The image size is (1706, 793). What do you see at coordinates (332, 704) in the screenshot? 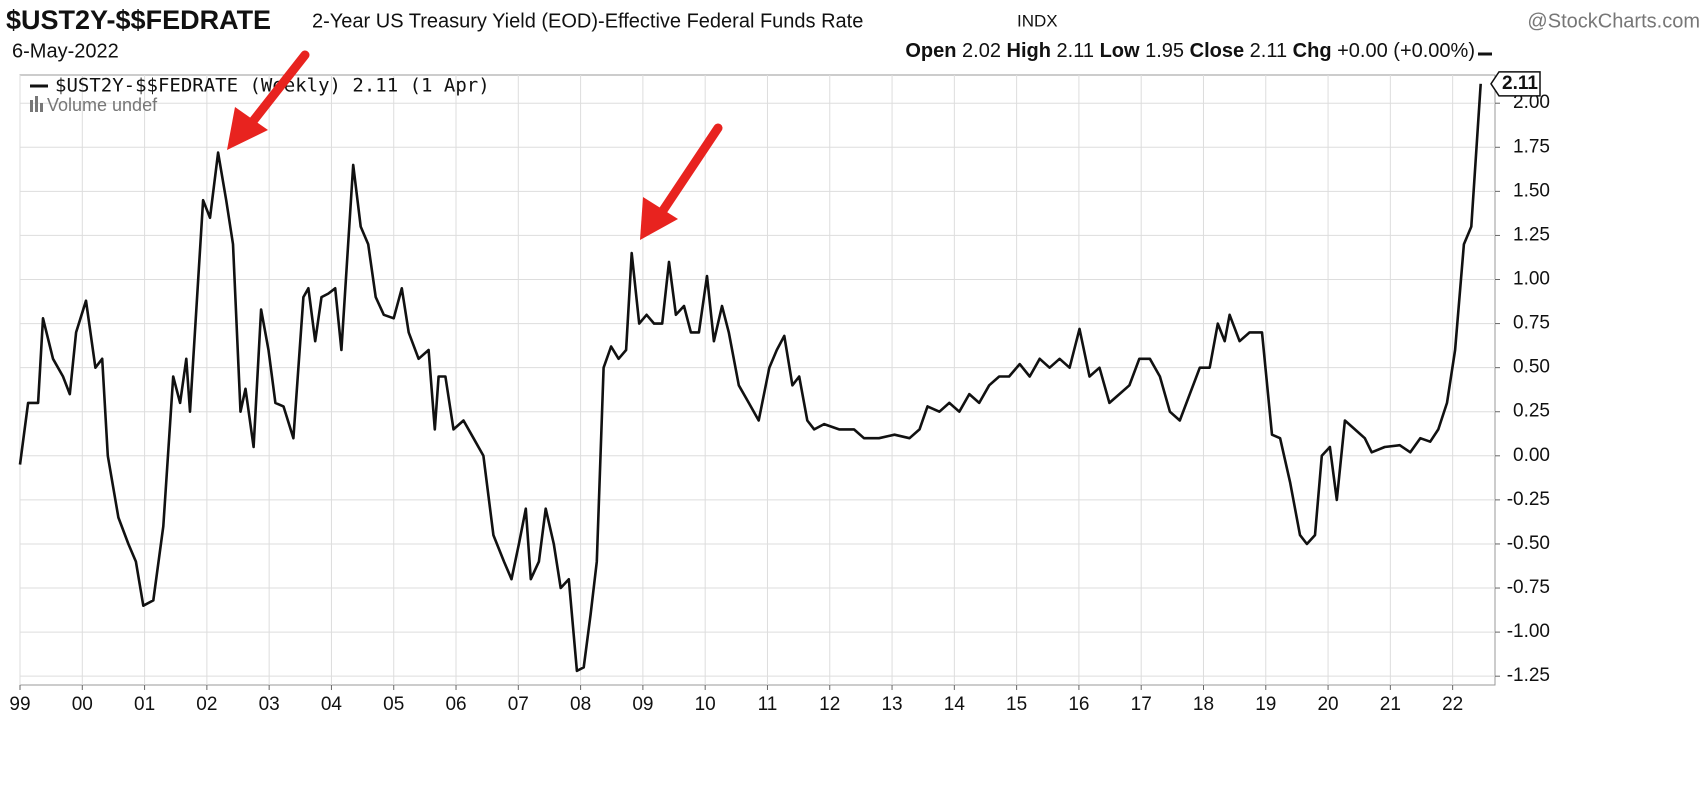
I see `x-tick-label: 04` at bounding box center [332, 704].